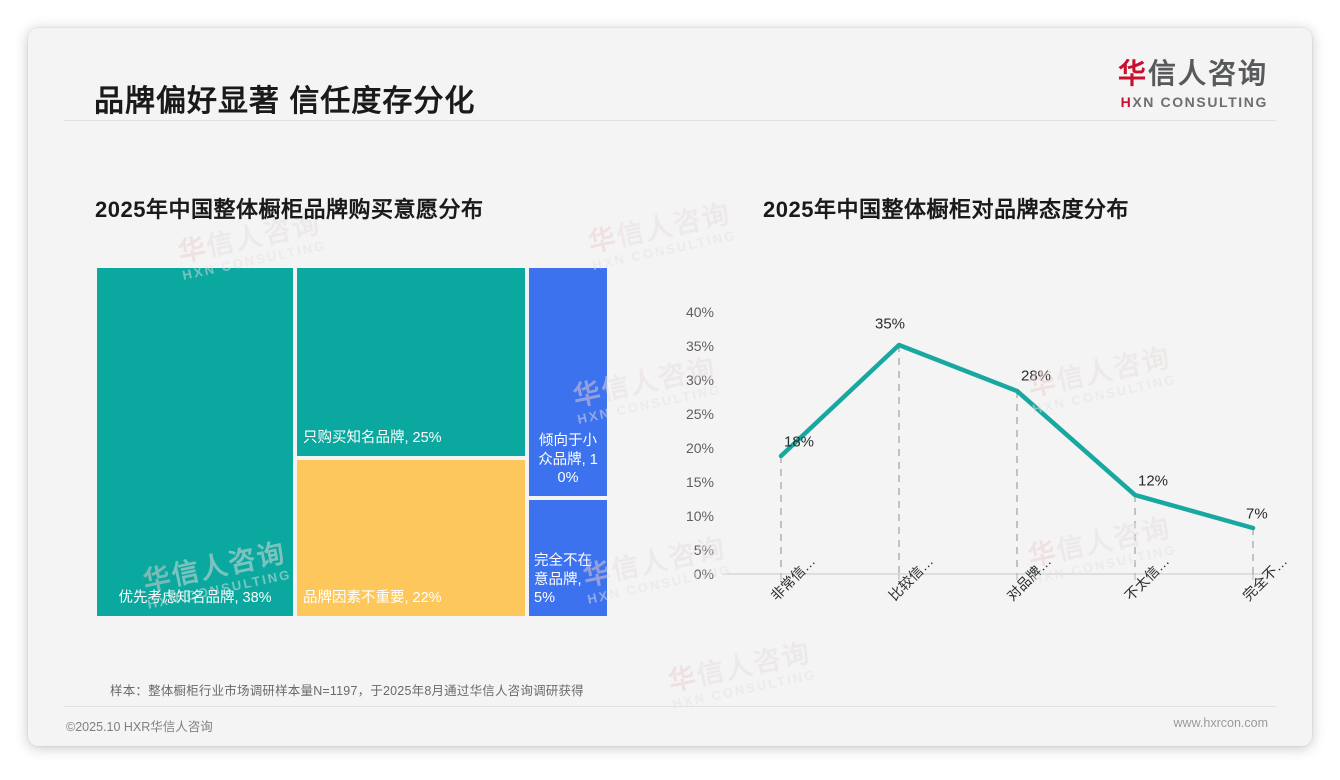 The width and height of the screenshot is (1340, 780). I want to click on right-chart-title: 2025年中国整体橱柜对品牌态度分布, so click(946, 209).